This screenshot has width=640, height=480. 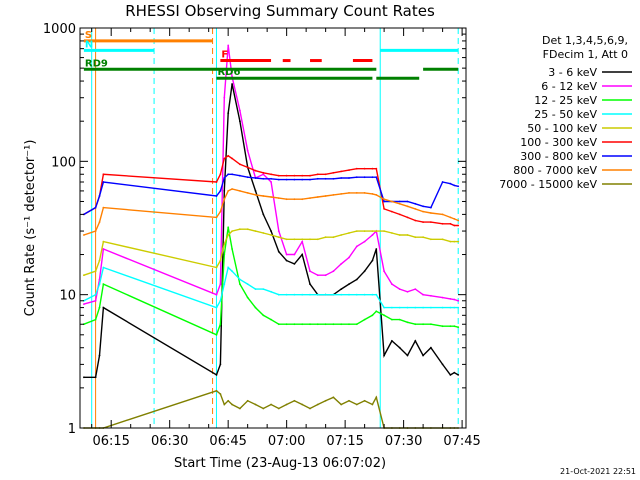 I want to click on flag-label-n: N, so click(x=89, y=44).